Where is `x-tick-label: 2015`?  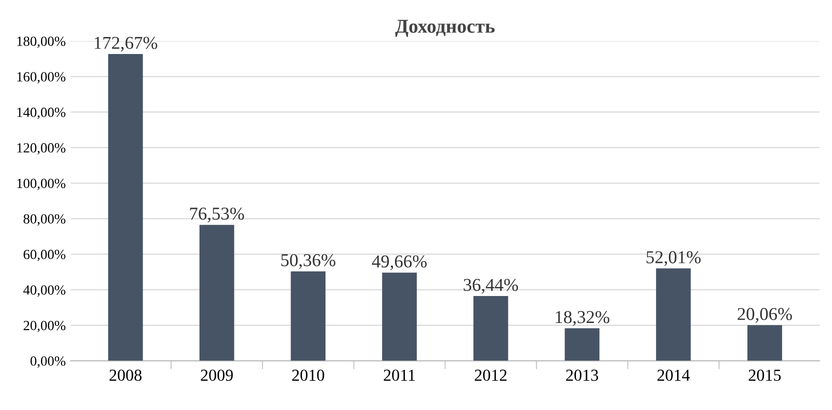
x-tick-label: 2015 is located at coordinates (764, 375).